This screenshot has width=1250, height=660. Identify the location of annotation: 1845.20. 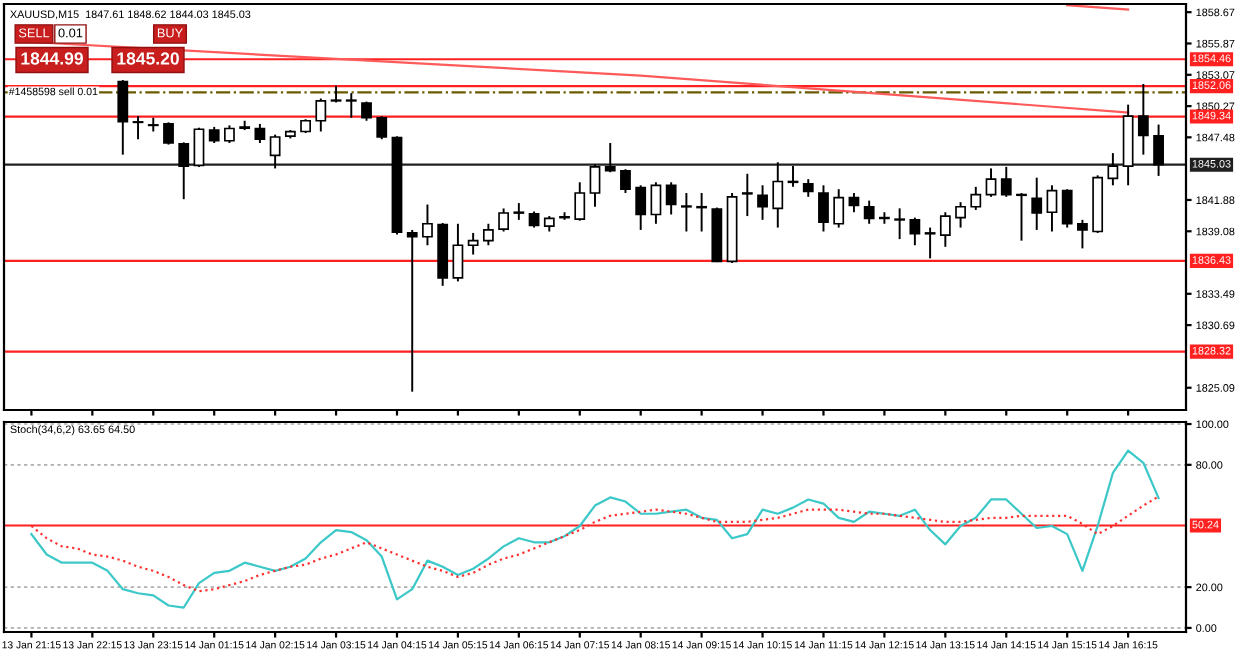
(148, 58).